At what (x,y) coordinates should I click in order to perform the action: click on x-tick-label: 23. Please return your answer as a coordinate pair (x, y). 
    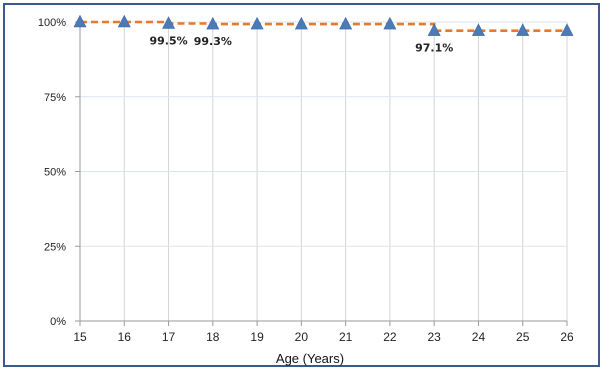
    Looking at the image, I should click on (435, 337).